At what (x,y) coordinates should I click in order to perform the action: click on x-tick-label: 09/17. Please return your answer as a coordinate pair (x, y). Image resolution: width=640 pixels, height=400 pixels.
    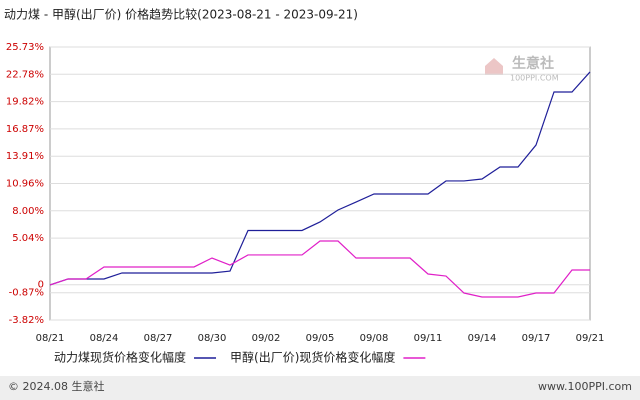
    Looking at the image, I should click on (536, 338).